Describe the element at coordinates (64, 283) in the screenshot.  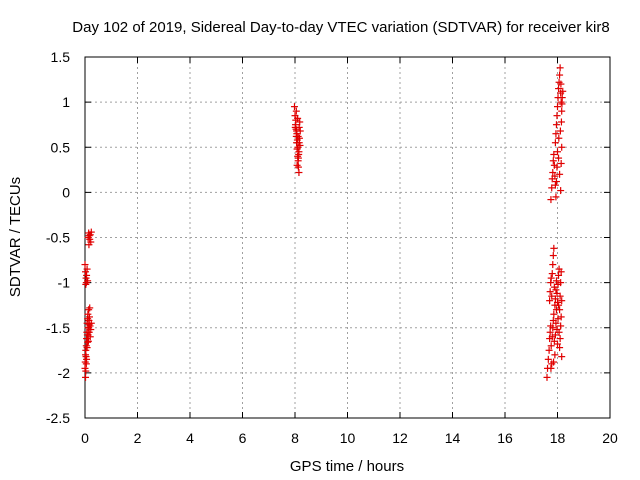
I see `y-tick-label: -1` at that location.